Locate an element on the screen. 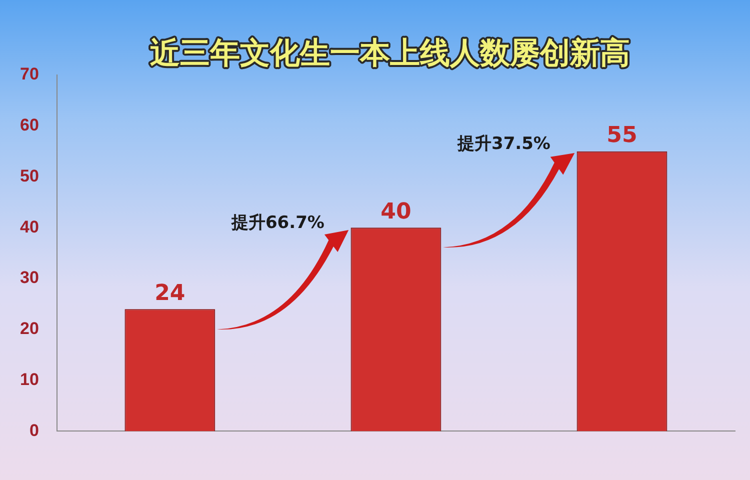 The width and height of the screenshot is (750, 480). annotation: 提升66.7% is located at coordinates (277, 222).